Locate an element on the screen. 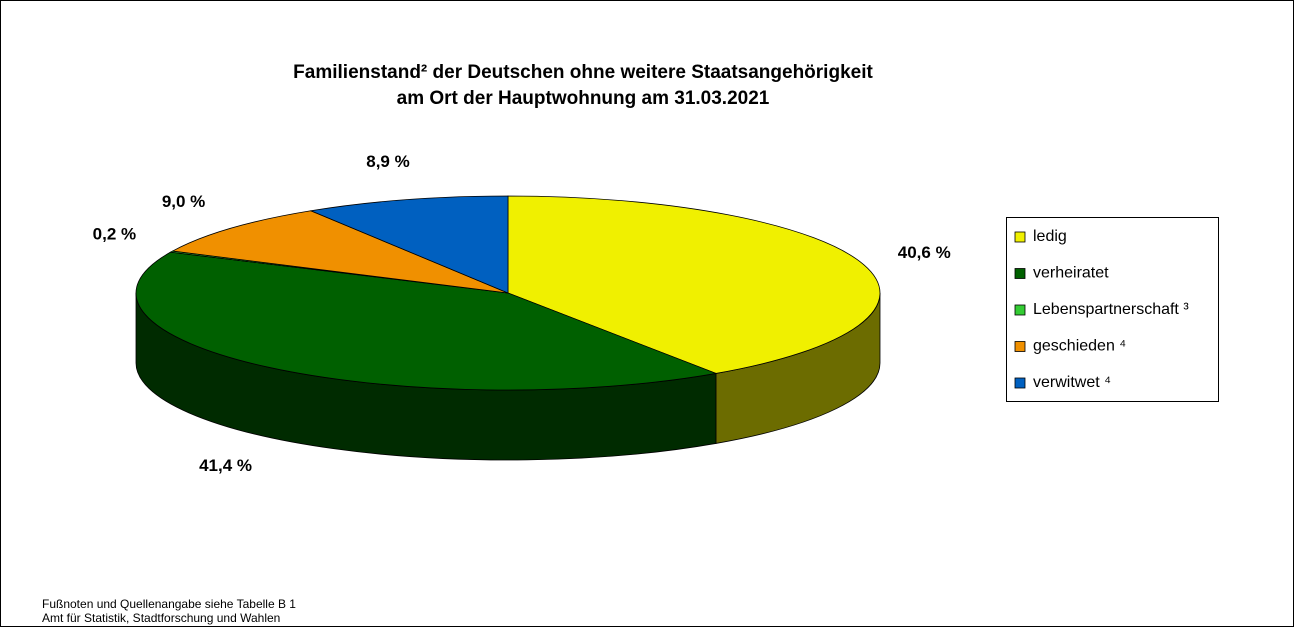 The width and height of the screenshot is (1295, 628). legend-label: ledig is located at coordinates (1050, 236).